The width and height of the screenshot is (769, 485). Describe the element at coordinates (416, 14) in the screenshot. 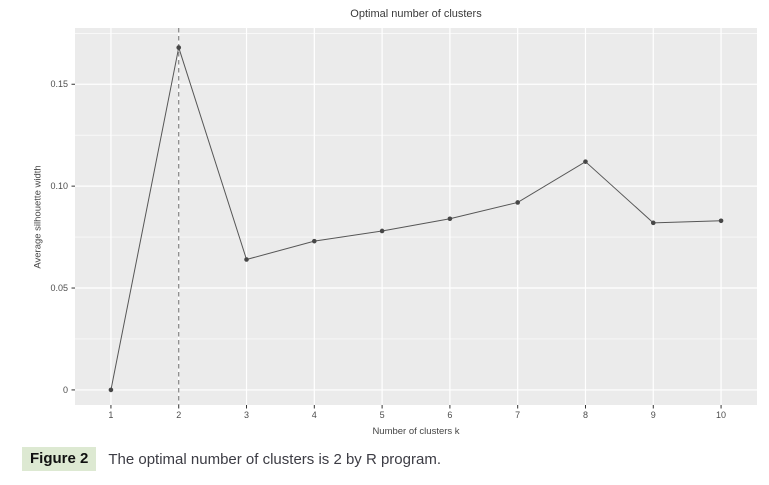

I see `chart-title: Optimal number of clusters` at that location.